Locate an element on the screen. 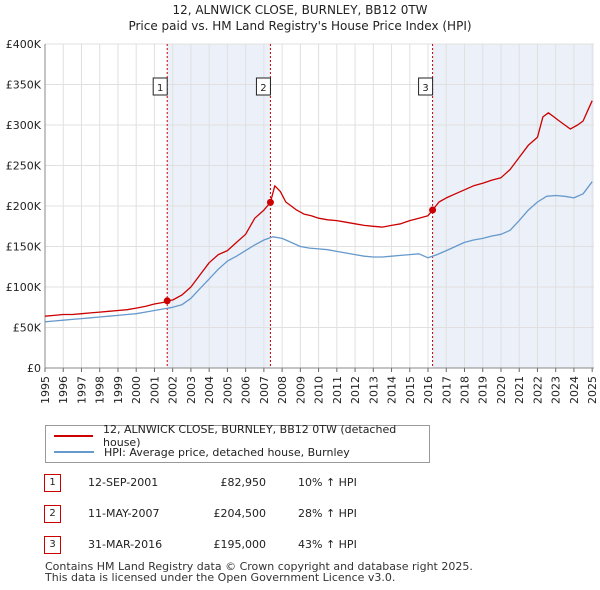 This screenshot has height=590, width=600. sale-date: 11-MAY-2007 is located at coordinates (124, 513).